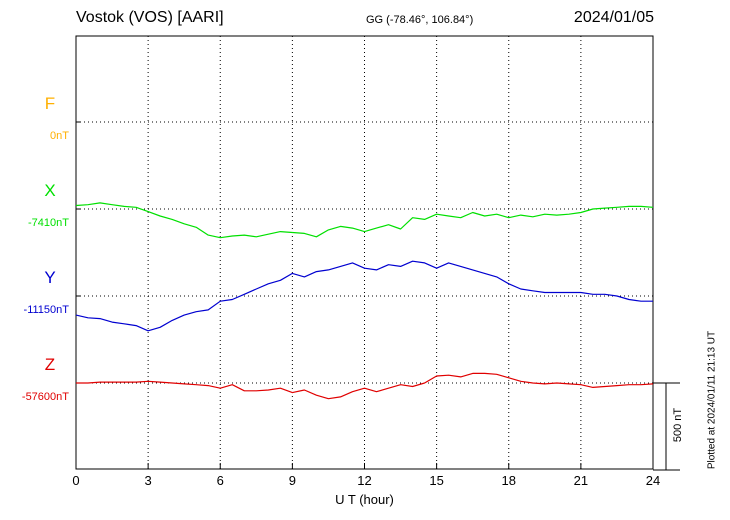 The image size is (730, 520). Describe the element at coordinates (150, 17) in the screenshot. I see `station-title: Vostok (VOS) [AARI]` at that location.